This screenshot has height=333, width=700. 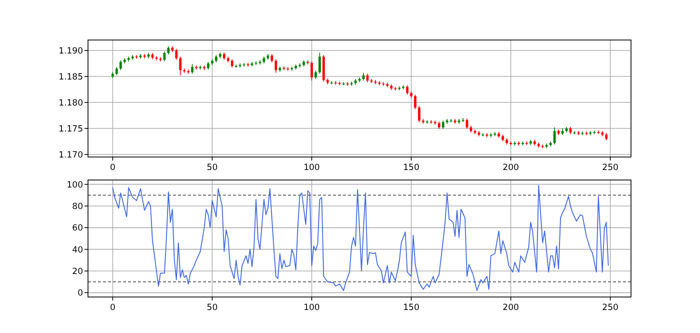 I want to click on y-tick-label: 1.190, so click(x=70, y=51).